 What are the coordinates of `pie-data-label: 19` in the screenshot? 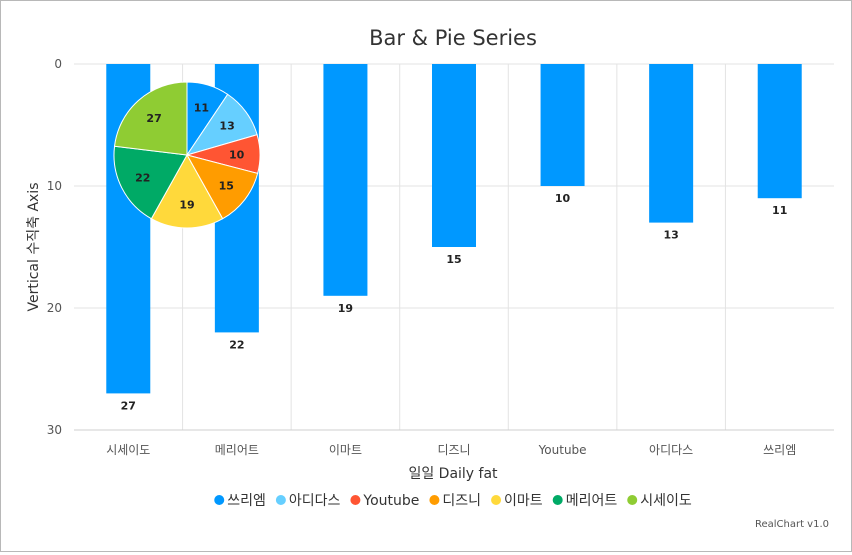 It's located at (186, 205).